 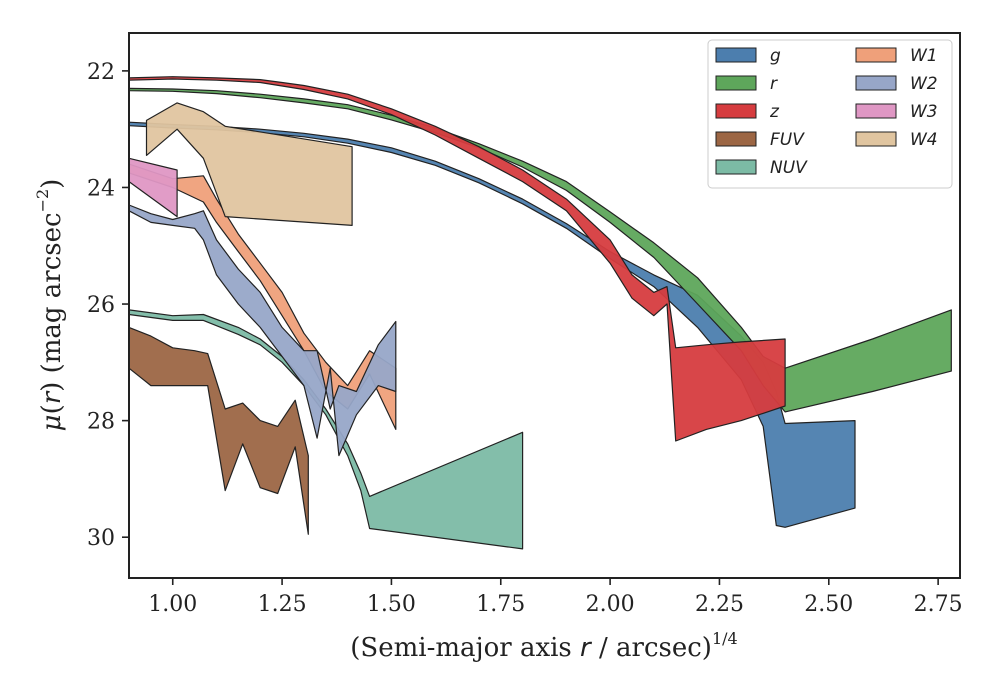 I want to click on legend-swatch-fuv, so click(x=736, y=139).